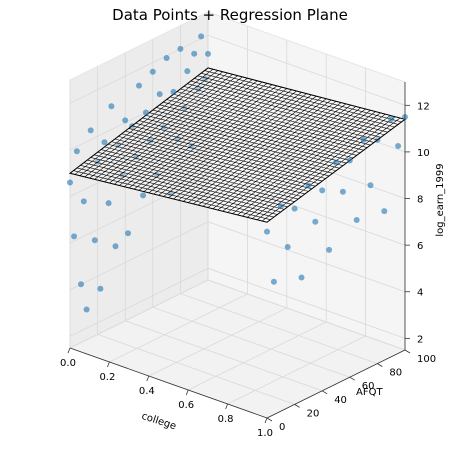 The height and width of the screenshot is (456, 460). Describe the element at coordinates (313, 413) in the screenshot. I see `y-tick-label: 20` at that location.